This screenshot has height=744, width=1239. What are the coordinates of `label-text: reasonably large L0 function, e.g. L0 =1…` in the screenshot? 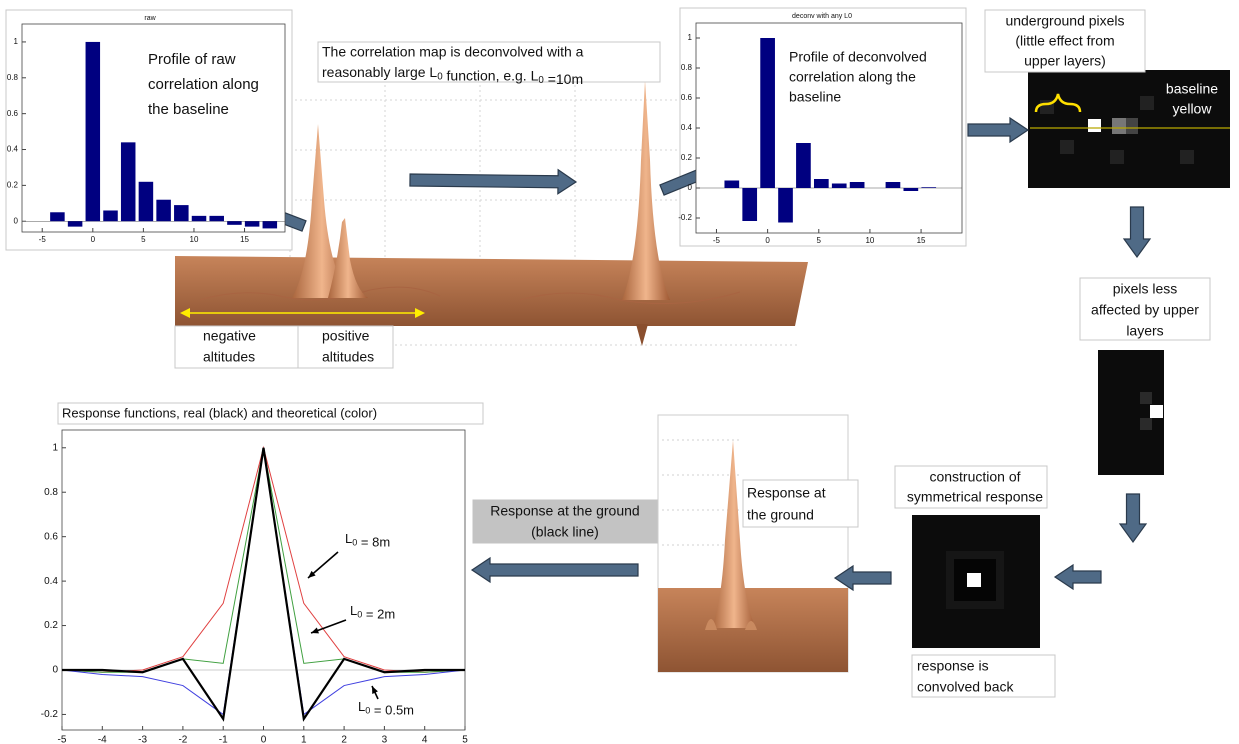 It's located at (452, 75).